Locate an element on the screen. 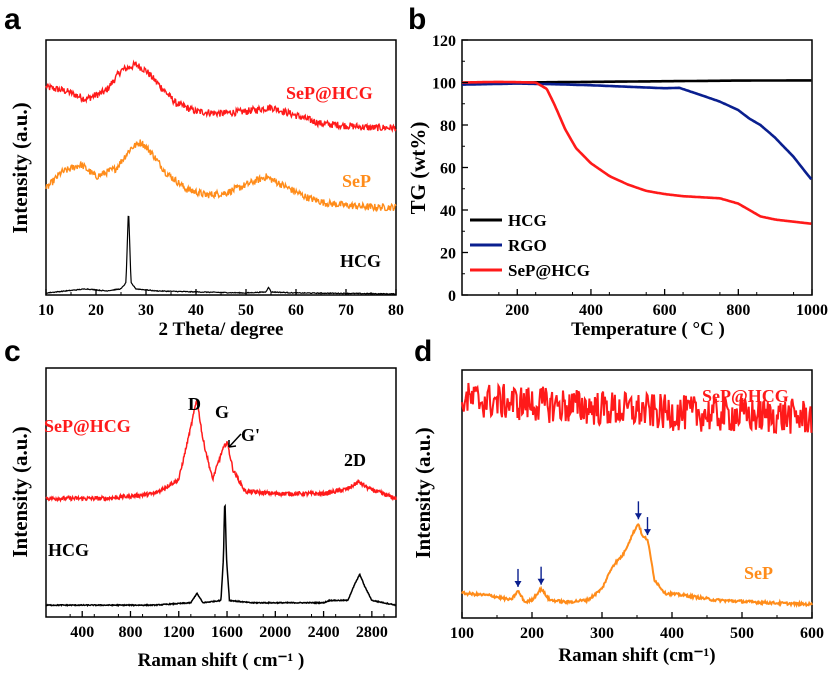 Image resolution: width=835 pixels, height=673 pixels. panel-a-xtick-label: 20 is located at coordinates (96, 310).